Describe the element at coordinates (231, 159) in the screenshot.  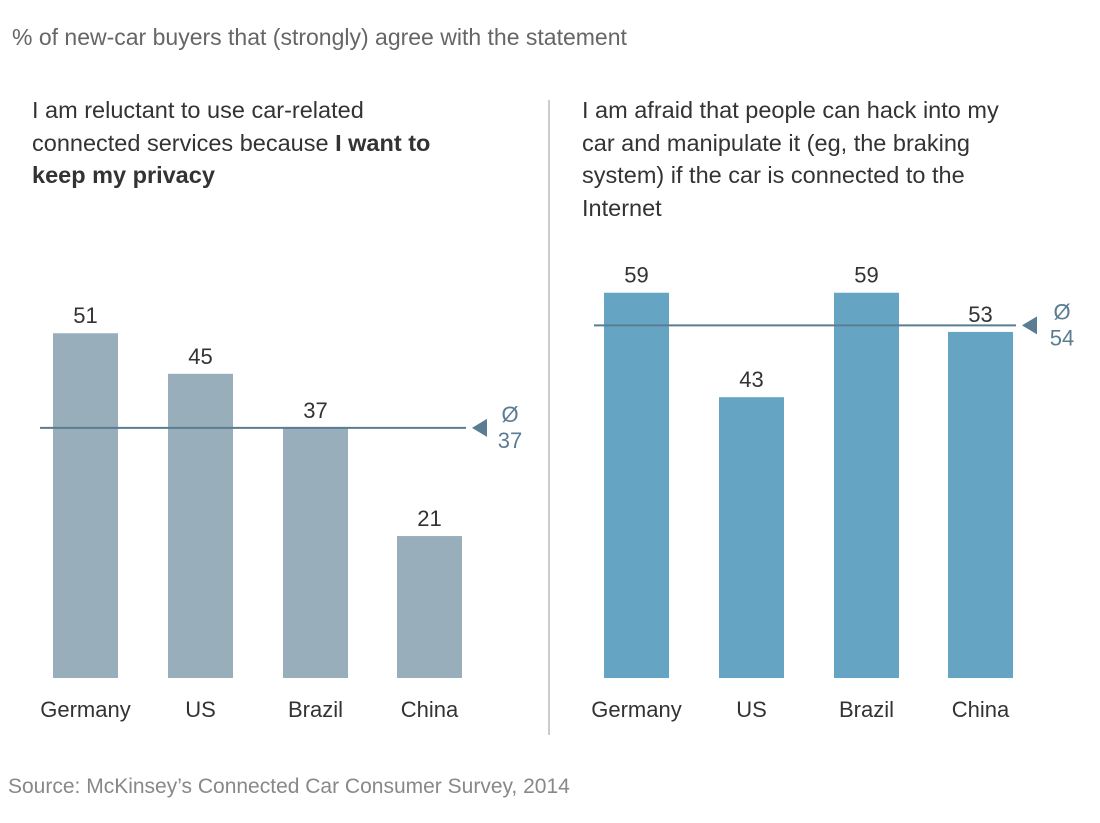
I see `left-title-bold: I want to keep my privacy` at that location.